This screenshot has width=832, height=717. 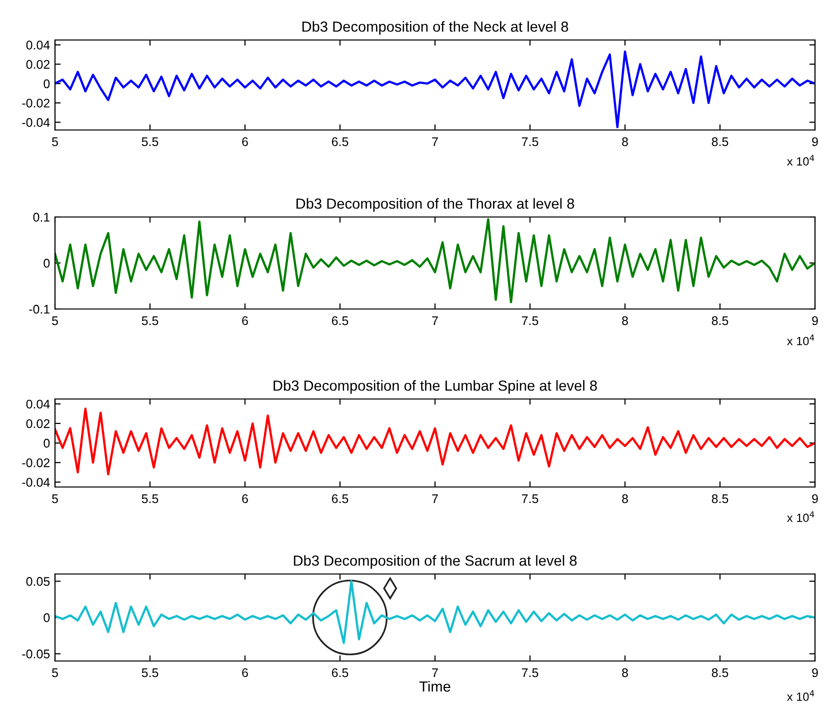 I want to click on x-axis-title: Time, so click(x=434, y=686).